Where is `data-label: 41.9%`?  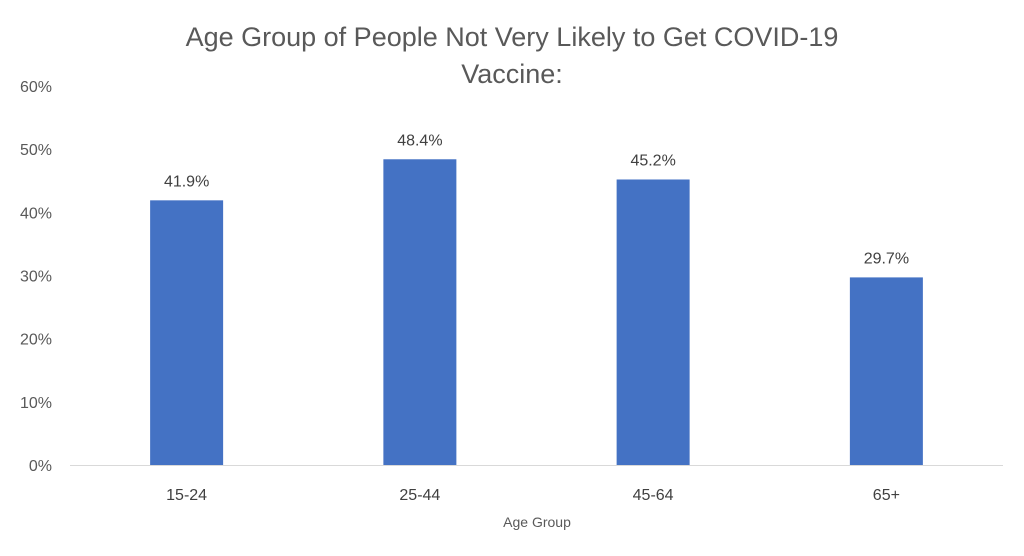
data-label: 41.9% is located at coordinates (186, 181).